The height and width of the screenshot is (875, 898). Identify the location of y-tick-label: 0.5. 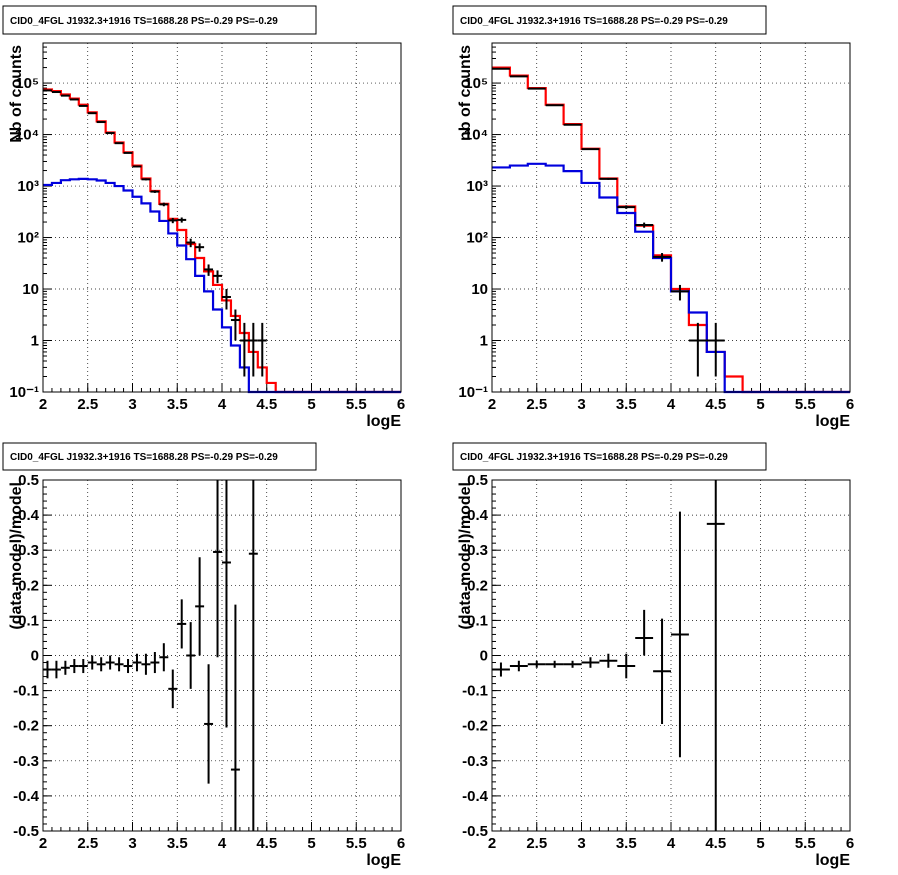
(28, 480).